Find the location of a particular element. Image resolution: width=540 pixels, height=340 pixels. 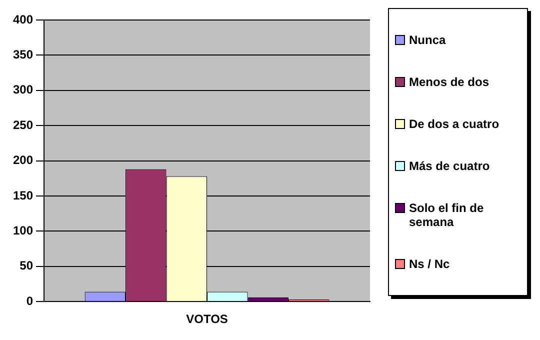

y-tick-label: 250 is located at coordinates (23, 125).